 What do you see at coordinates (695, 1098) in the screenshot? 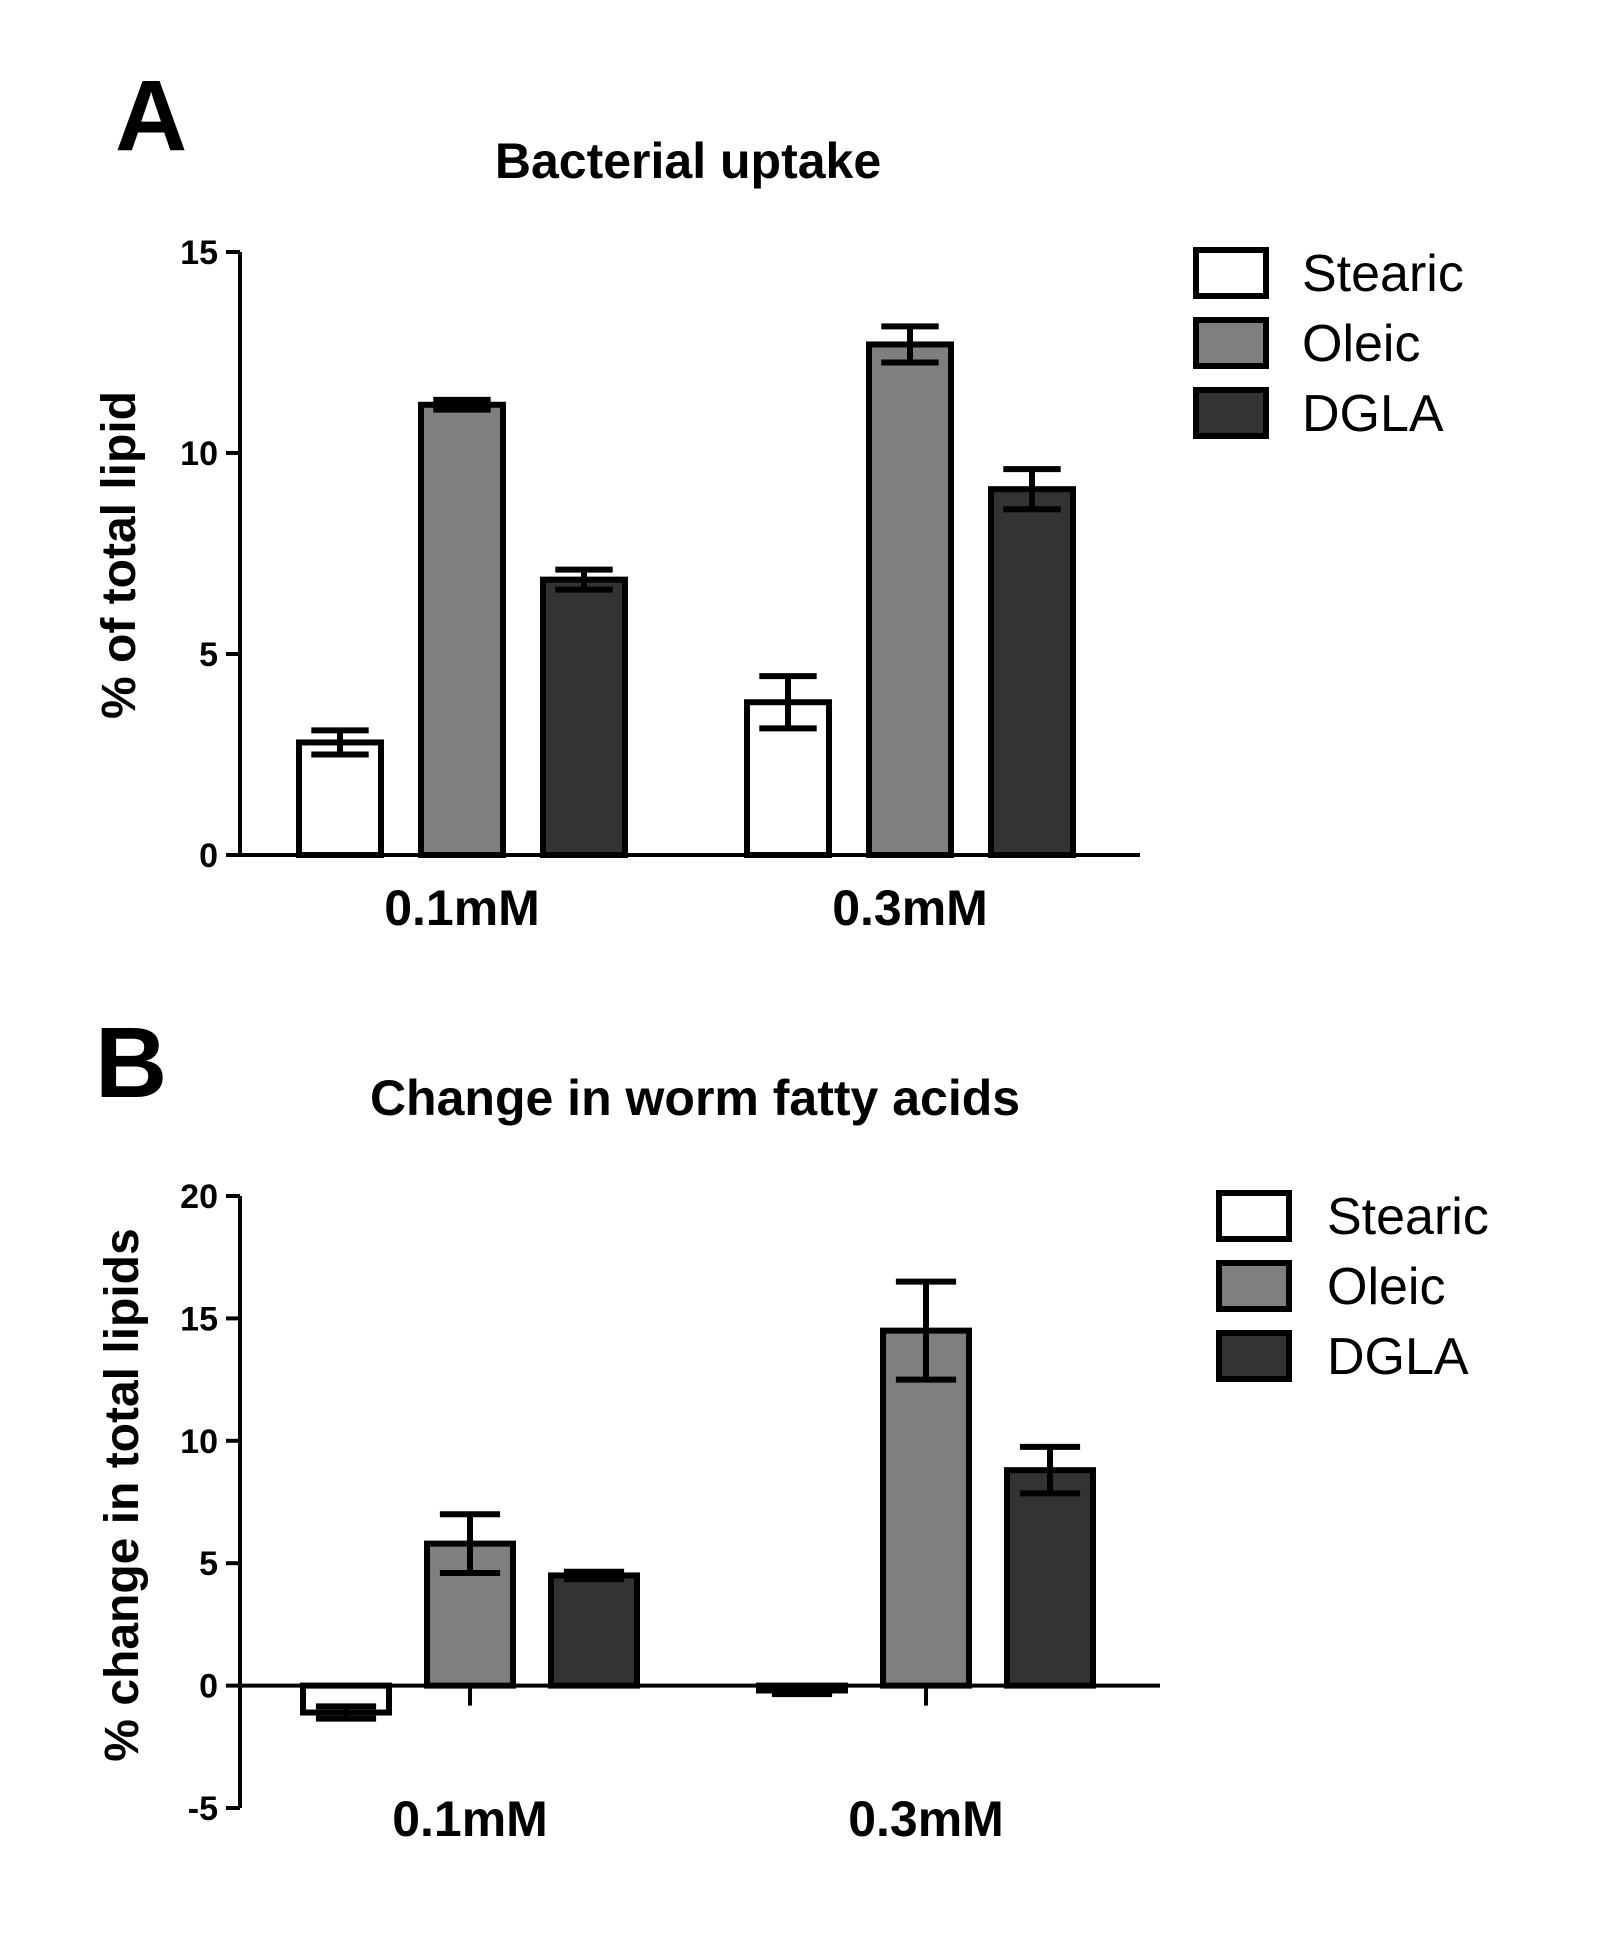
I see `chart-title: Change in worm fatty acids` at bounding box center [695, 1098].